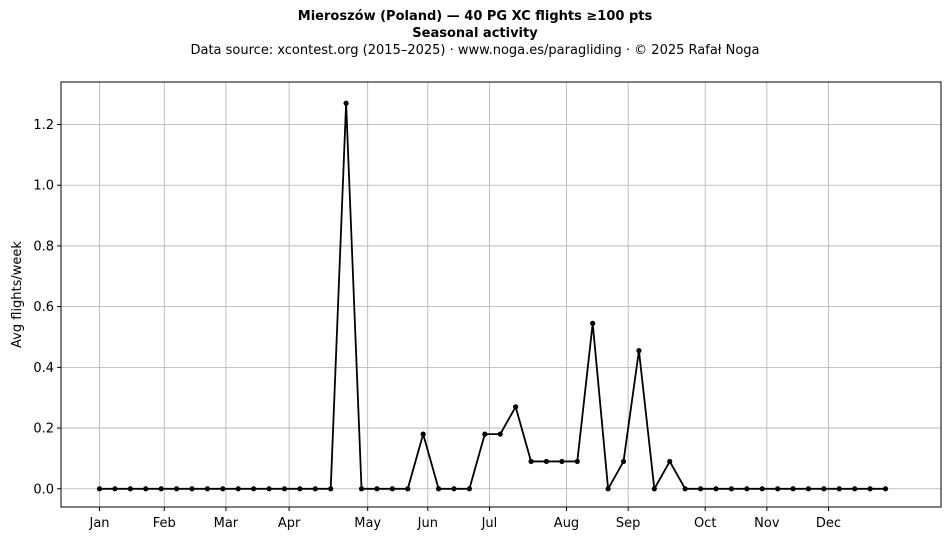 This screenshot has width=950, height=539. What do you see at coordinates (43, 307) in the screenshot?
I see `y-tick-label: 0.6` at bounding box center [43, 307].